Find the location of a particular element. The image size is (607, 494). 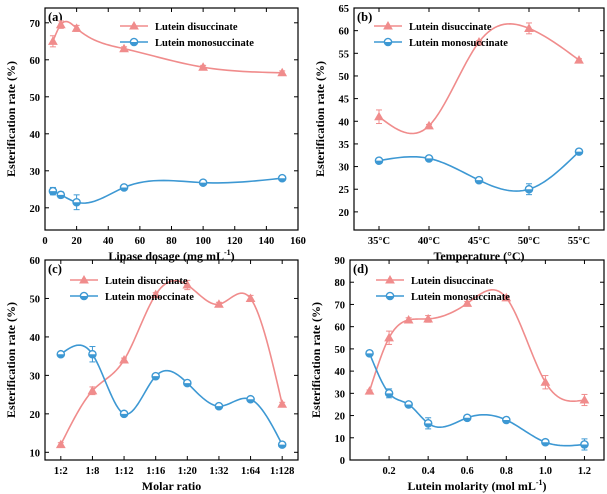

y-tick-label: 25 is located at coordinates (344, 190).